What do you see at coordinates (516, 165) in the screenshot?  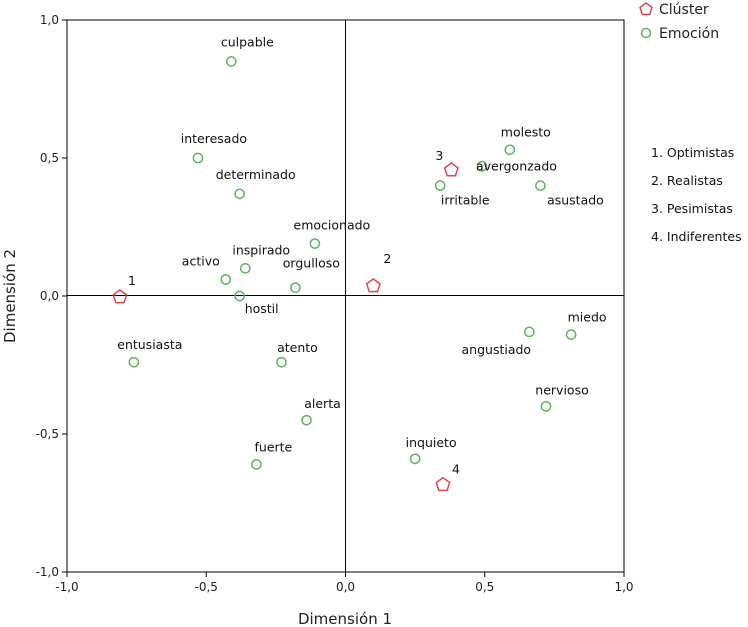 I see `emotion-label-avergonzado: avergonzado` at bounding box center [516, 165].